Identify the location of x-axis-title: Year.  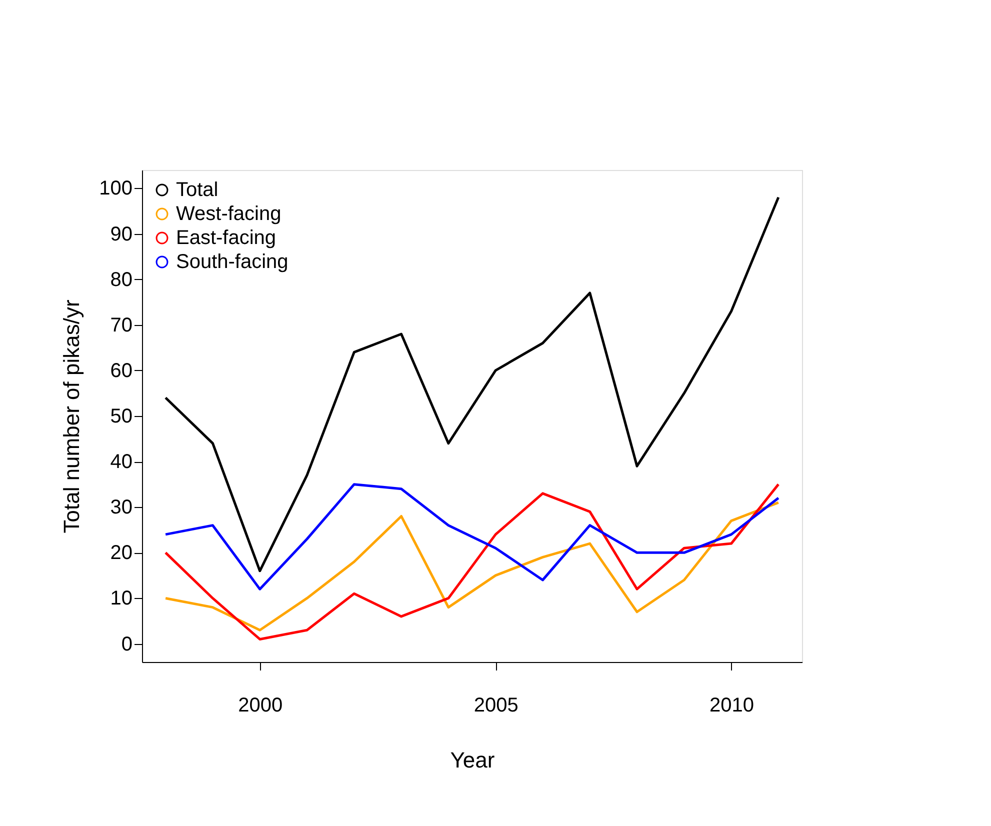
(472, 760).